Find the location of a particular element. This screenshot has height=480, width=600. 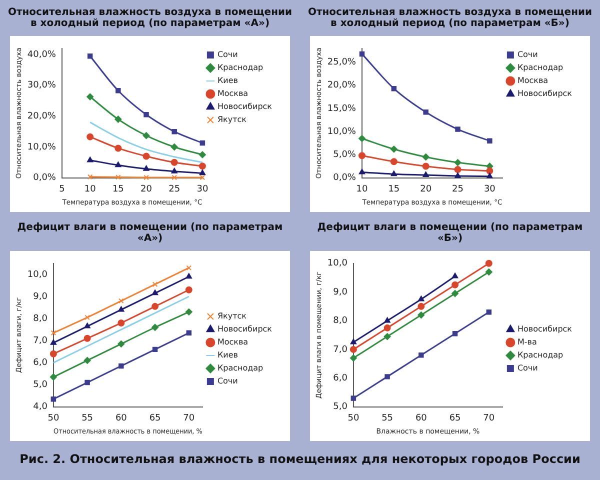

chart-title: Относительная влажность воздуха в помещении в холодный период (по параметрам «Б») is located at coordinates (450, 18).